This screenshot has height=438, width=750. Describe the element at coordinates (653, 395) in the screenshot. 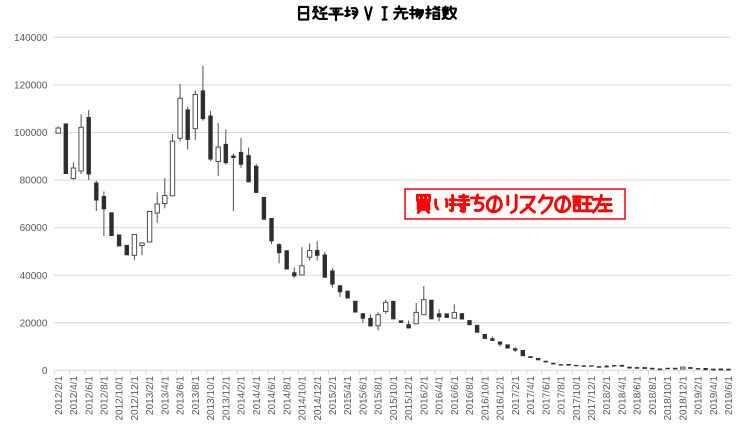

I see `svg-text: 2018/8/1` at that location.